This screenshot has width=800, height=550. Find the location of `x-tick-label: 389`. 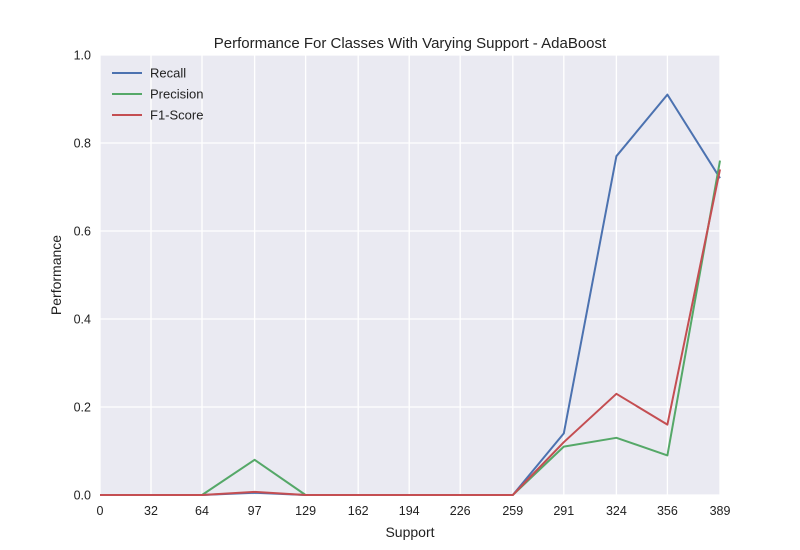

x-tick-label: 389 is located at coordinates (720, 511).